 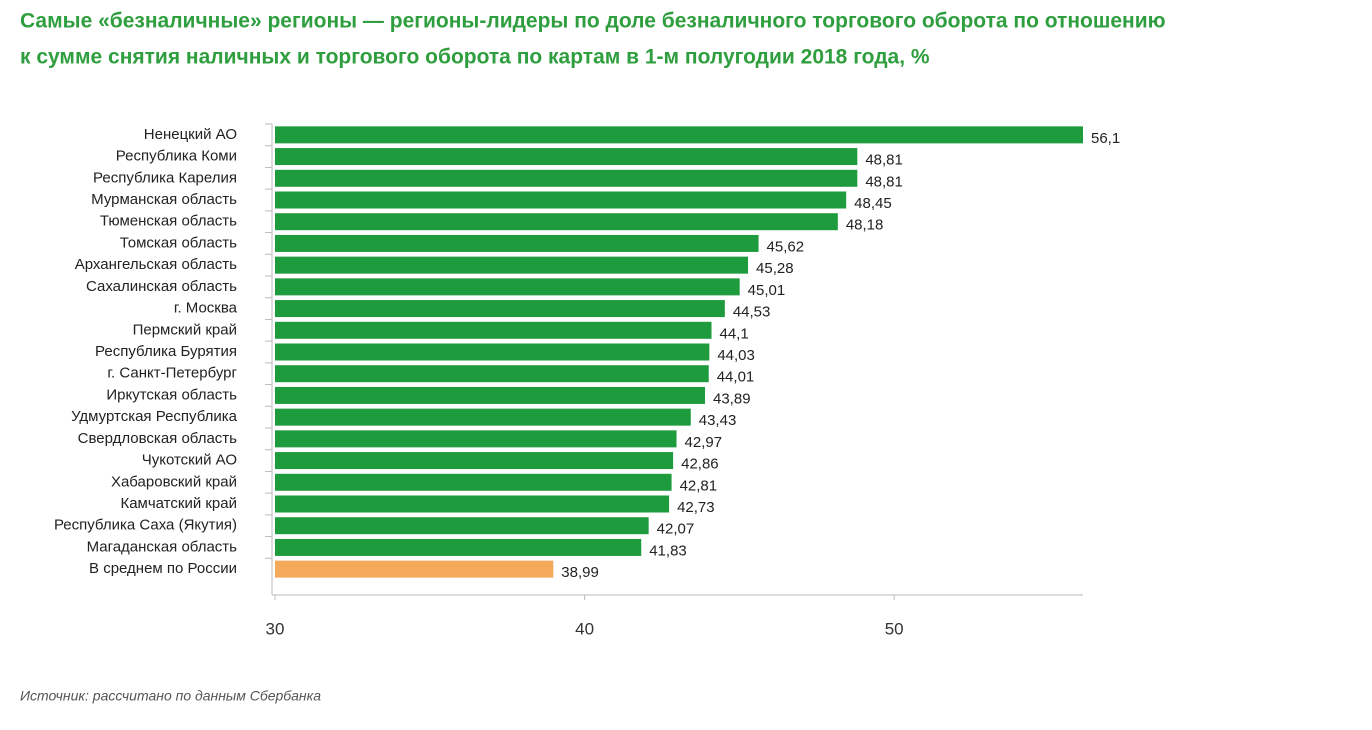 I want to click on value-label: 48,18, so click(x=865, y=225).